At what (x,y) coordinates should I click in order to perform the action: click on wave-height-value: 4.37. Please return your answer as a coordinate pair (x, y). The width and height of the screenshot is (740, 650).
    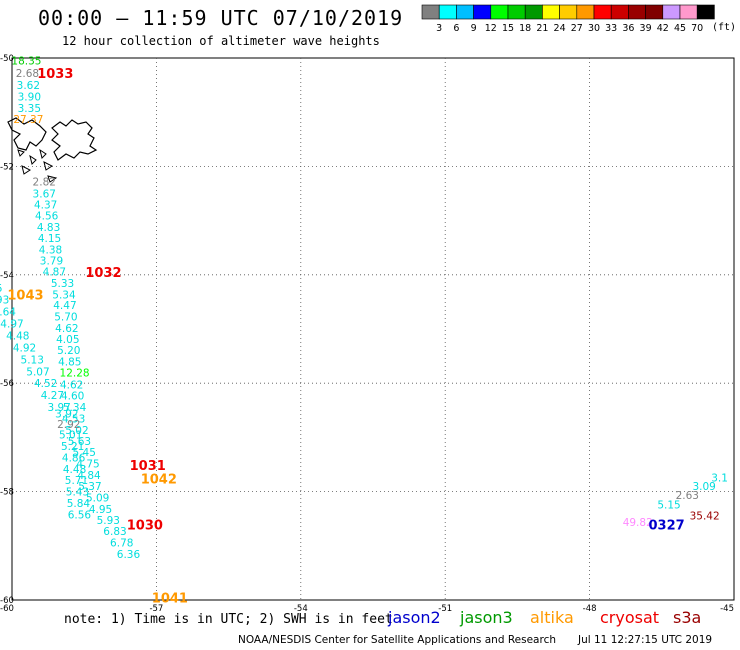
    Looking at the image, I should click on (45, 205).